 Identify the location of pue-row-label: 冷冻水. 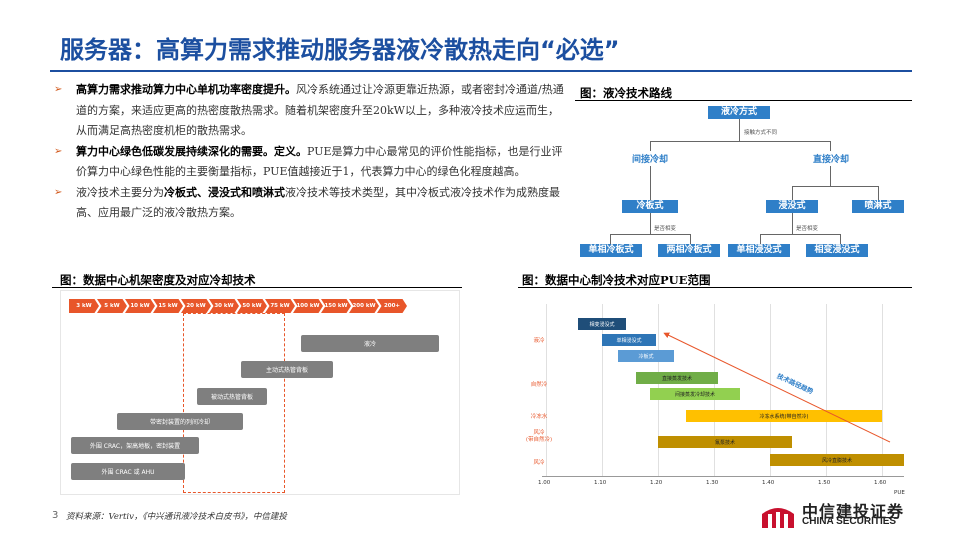
(539, 417).